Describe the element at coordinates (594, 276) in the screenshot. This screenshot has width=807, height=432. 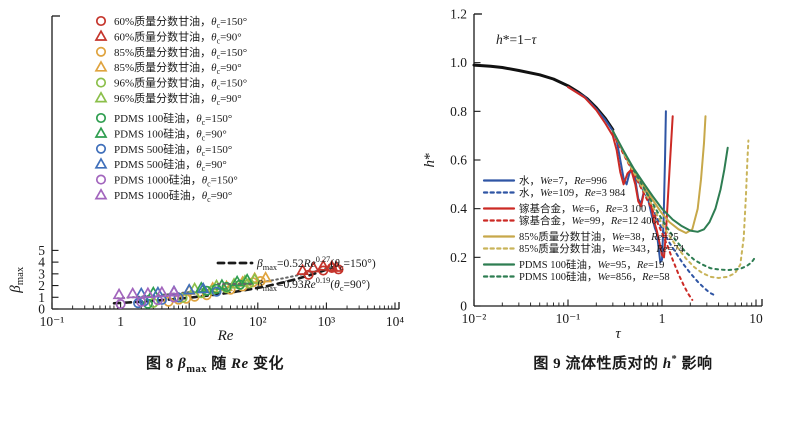
I see `legend-label: PDMS 100硅油，We=856，Re=58` at that location.